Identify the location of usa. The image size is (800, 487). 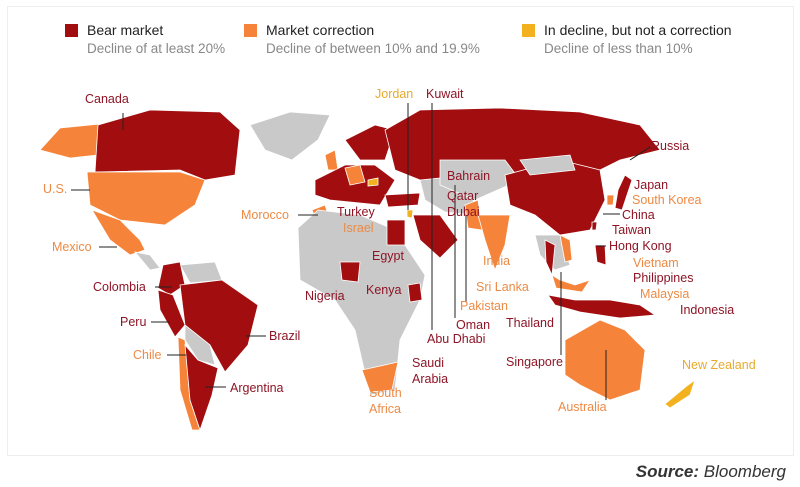
(146, 198).